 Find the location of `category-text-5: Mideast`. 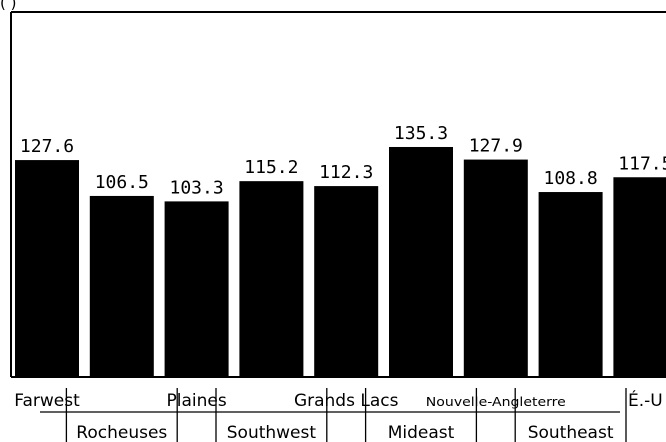

category-text-5: Mideast is located at coordinates (421, 432).